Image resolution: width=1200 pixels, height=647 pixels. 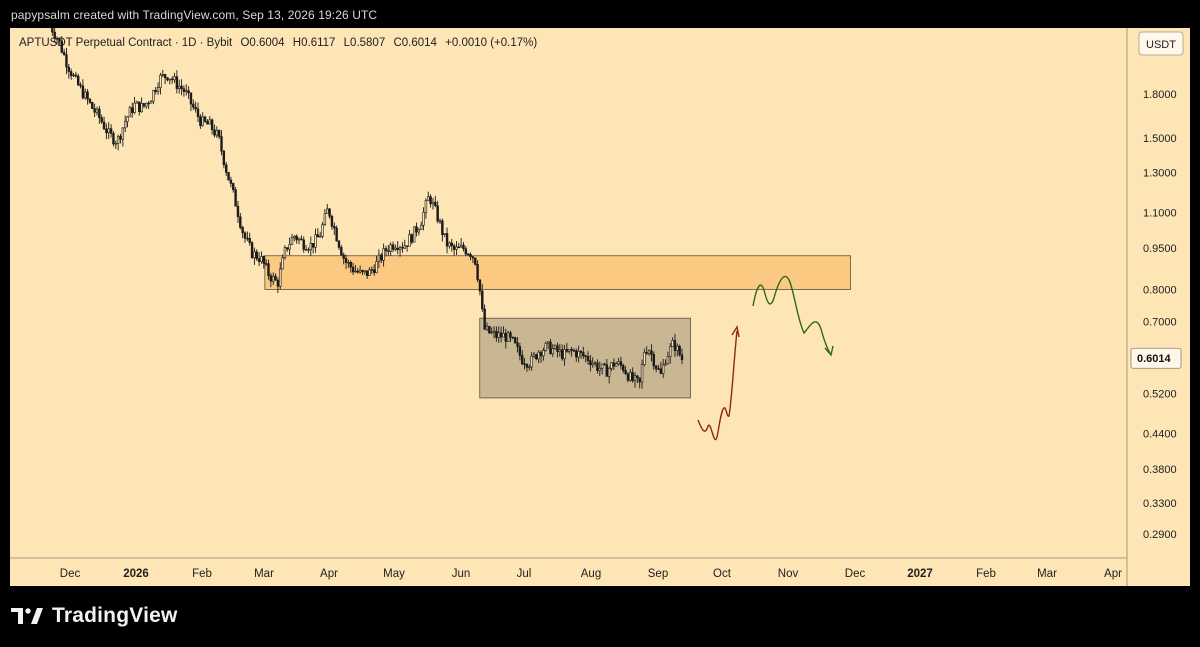 I want to click on x-tick-label: Jun, so click(x=461, y=574).